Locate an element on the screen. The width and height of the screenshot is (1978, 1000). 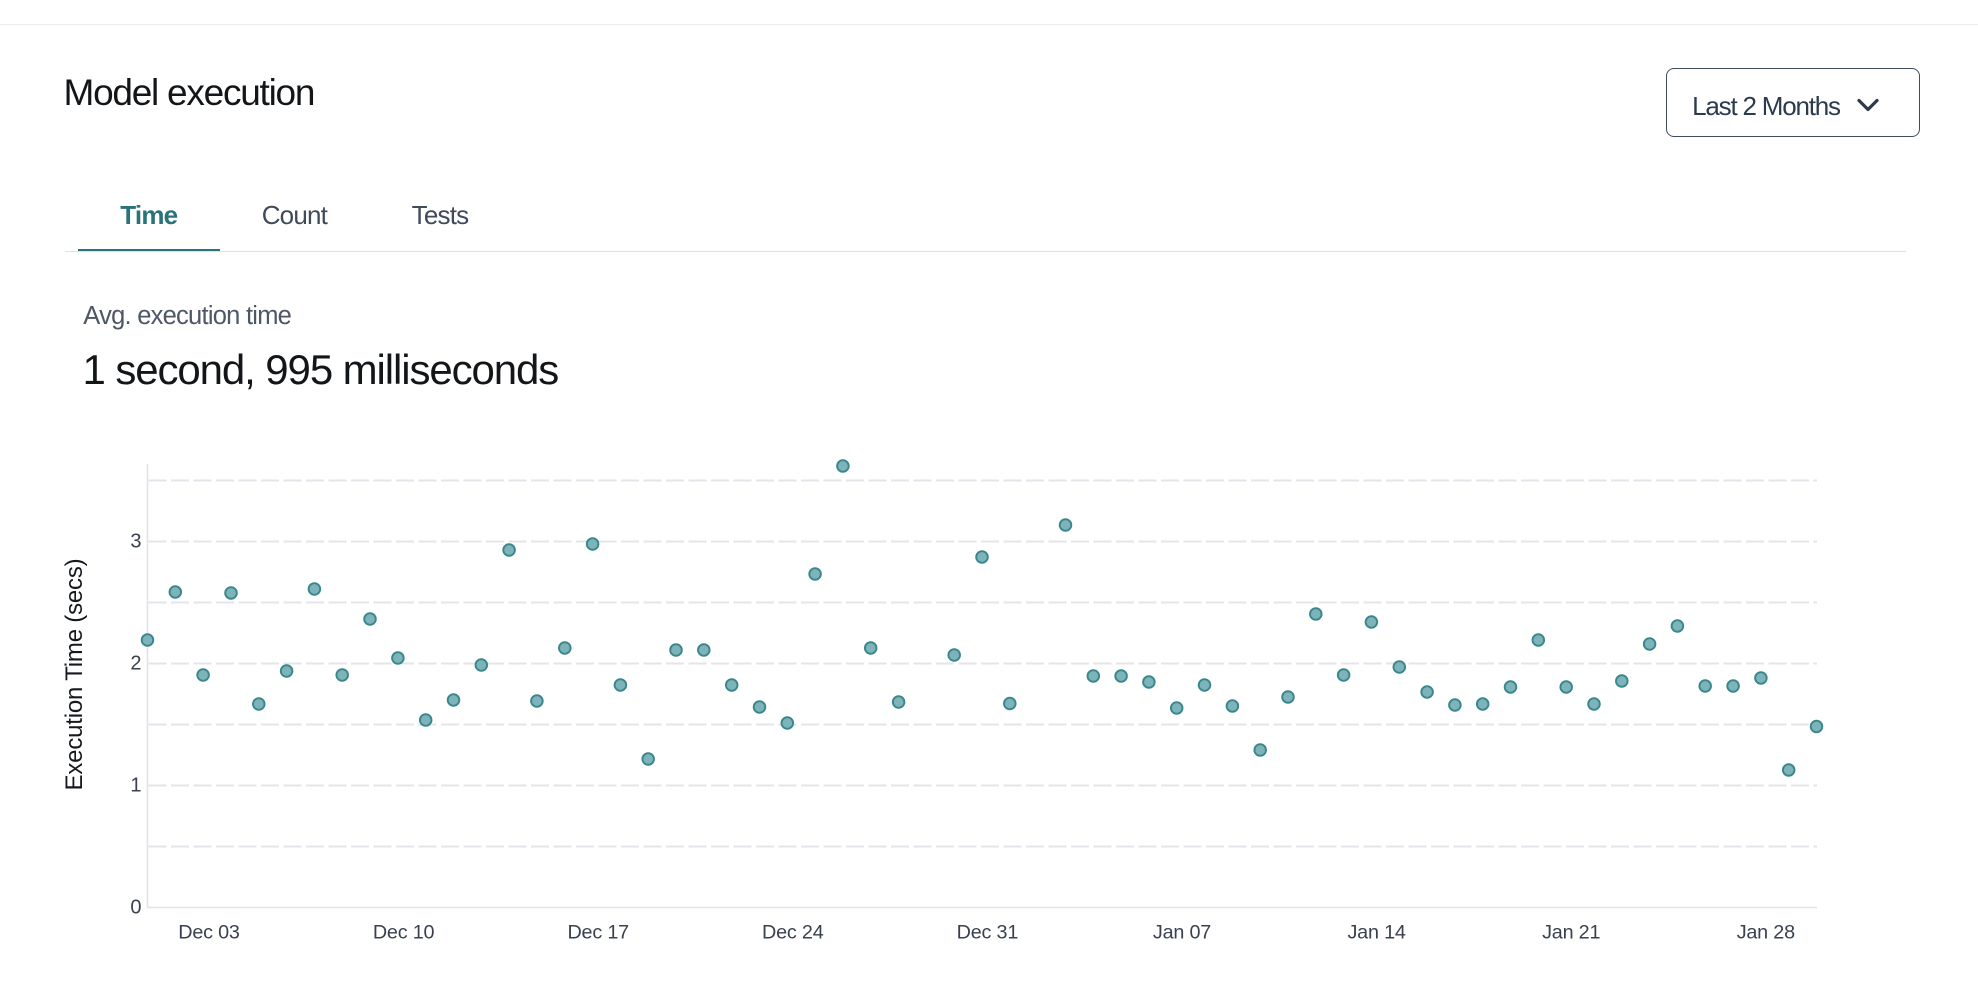
svg-text: 0 is located at coordinates (135, 908).